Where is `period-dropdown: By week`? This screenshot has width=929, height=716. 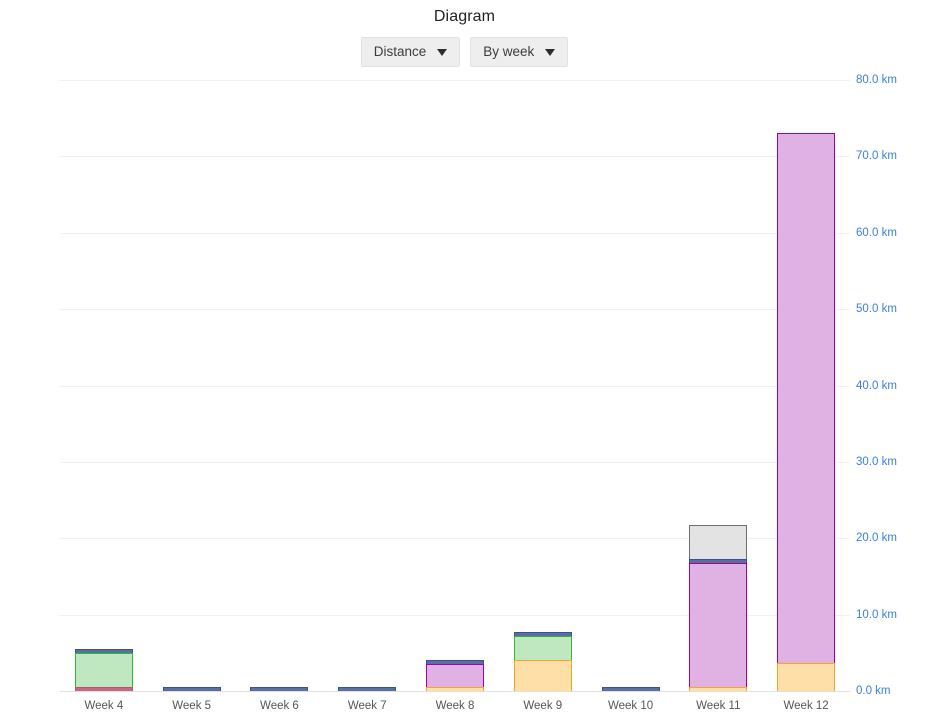 period-dropdown: By week is located at coordinates (519, 52).